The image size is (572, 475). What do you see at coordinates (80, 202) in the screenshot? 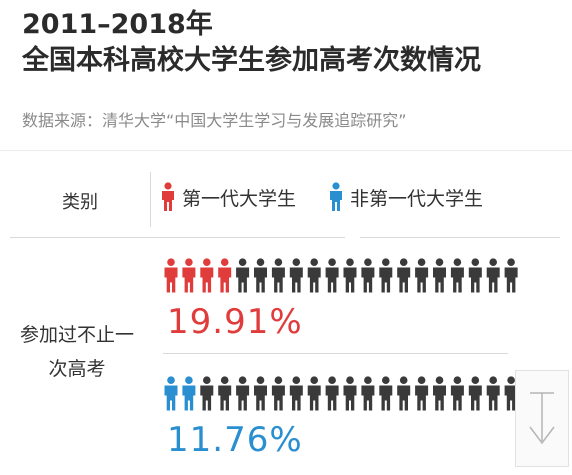
I see `category-header: 类别` at bounding box center [80, 202].